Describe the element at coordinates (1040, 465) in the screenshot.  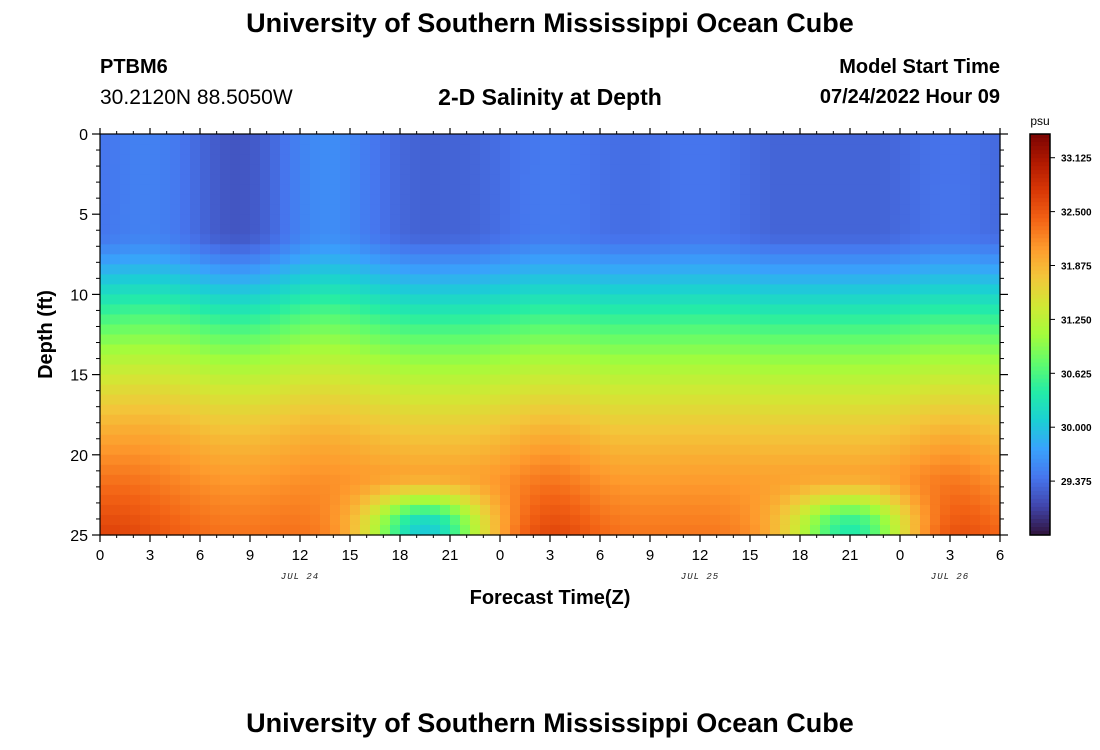
I see `colorbar-segment` at that location.